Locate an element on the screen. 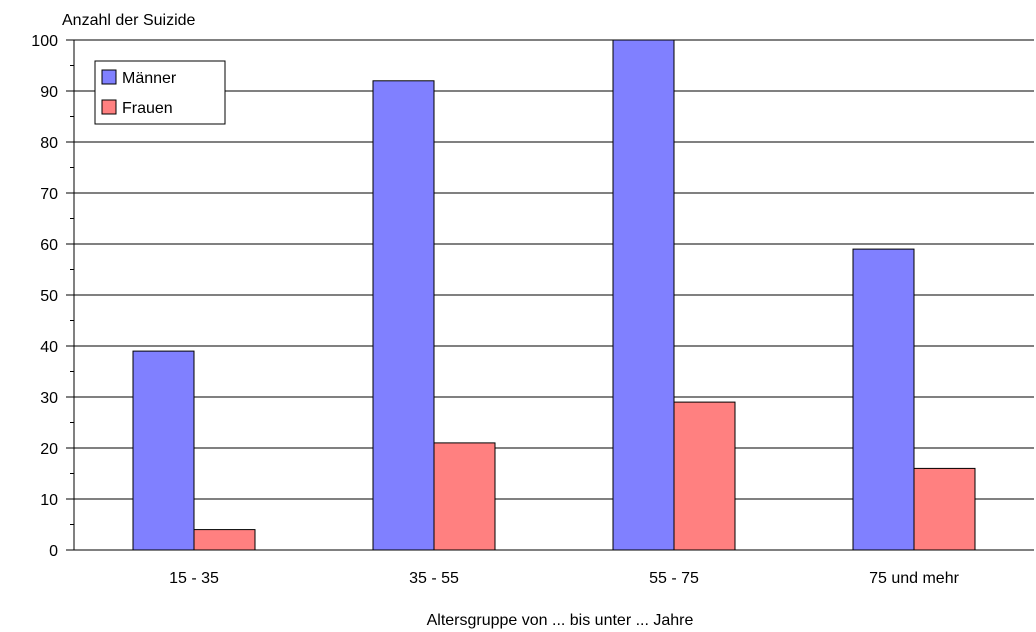  y-tick-label: 60 is located at coordinates (49, 245).